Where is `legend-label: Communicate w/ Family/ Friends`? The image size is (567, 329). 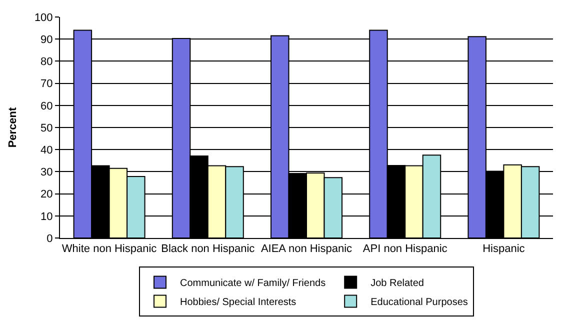 legend-label: Communicate w/ Family/ Friends is located at coordinates (253, 284).